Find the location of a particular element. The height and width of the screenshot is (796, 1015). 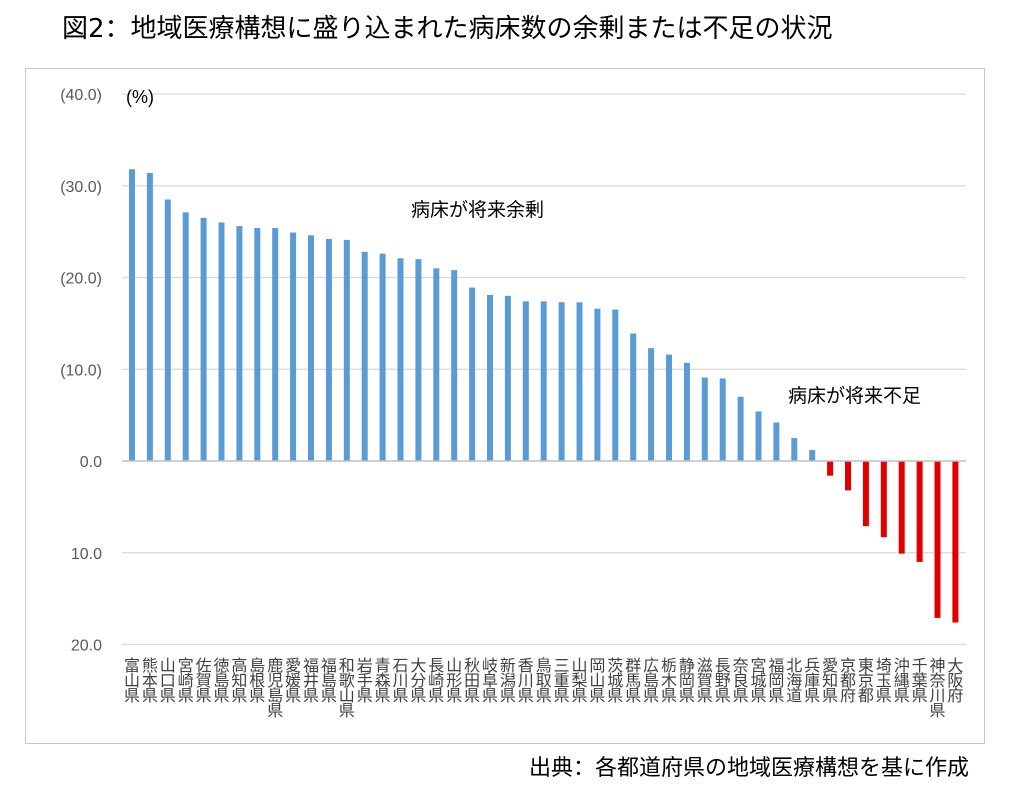

bar-島根県 is located at coordinates (257, 344).